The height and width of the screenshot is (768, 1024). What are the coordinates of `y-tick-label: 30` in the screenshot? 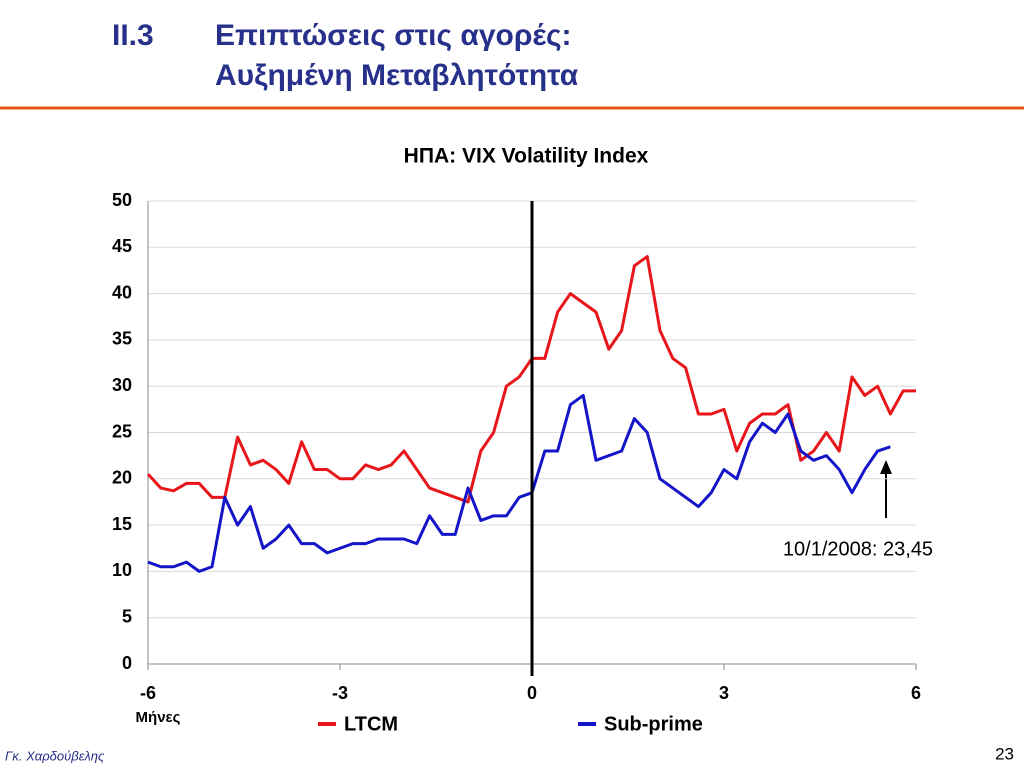 It's located at (122, 385).